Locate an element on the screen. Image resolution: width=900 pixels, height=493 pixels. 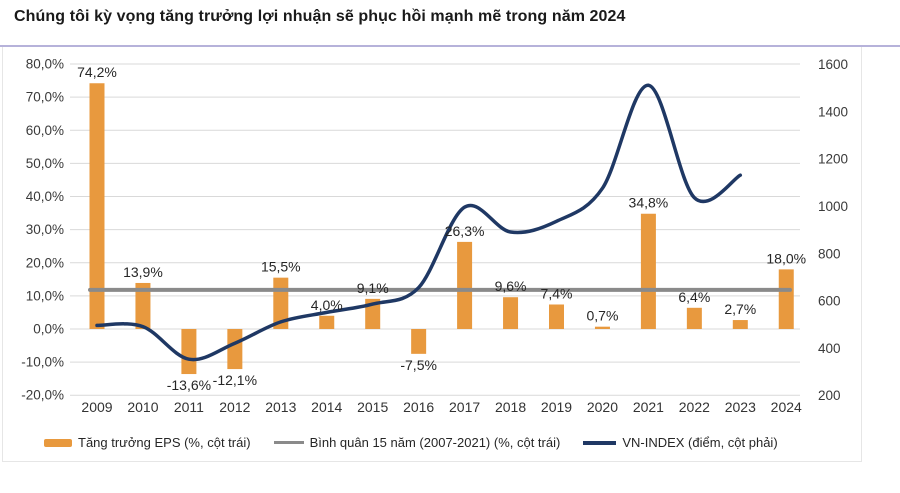
legend-label-eps: Tăng trưởng EPS (%, cột trái) is located at coordinates (164, 442).